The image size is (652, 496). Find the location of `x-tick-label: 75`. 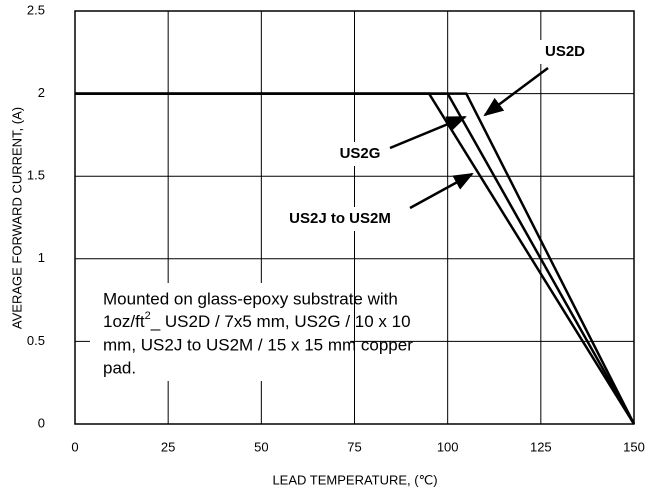

x-tick-label: 75 is located at coordinates (354, 446).